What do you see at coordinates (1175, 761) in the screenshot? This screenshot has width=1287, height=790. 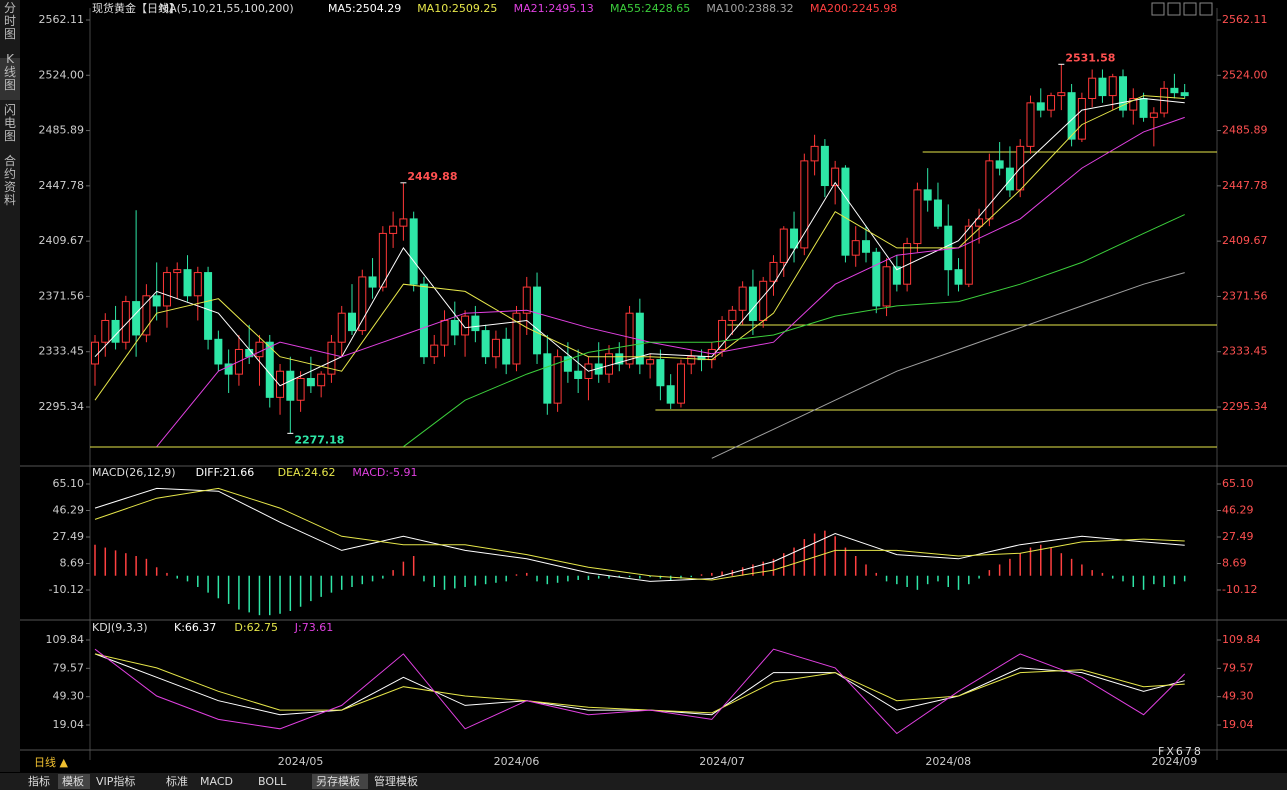 I see `x-tick-label: 2024/09` at bounding box center [1175, 761].